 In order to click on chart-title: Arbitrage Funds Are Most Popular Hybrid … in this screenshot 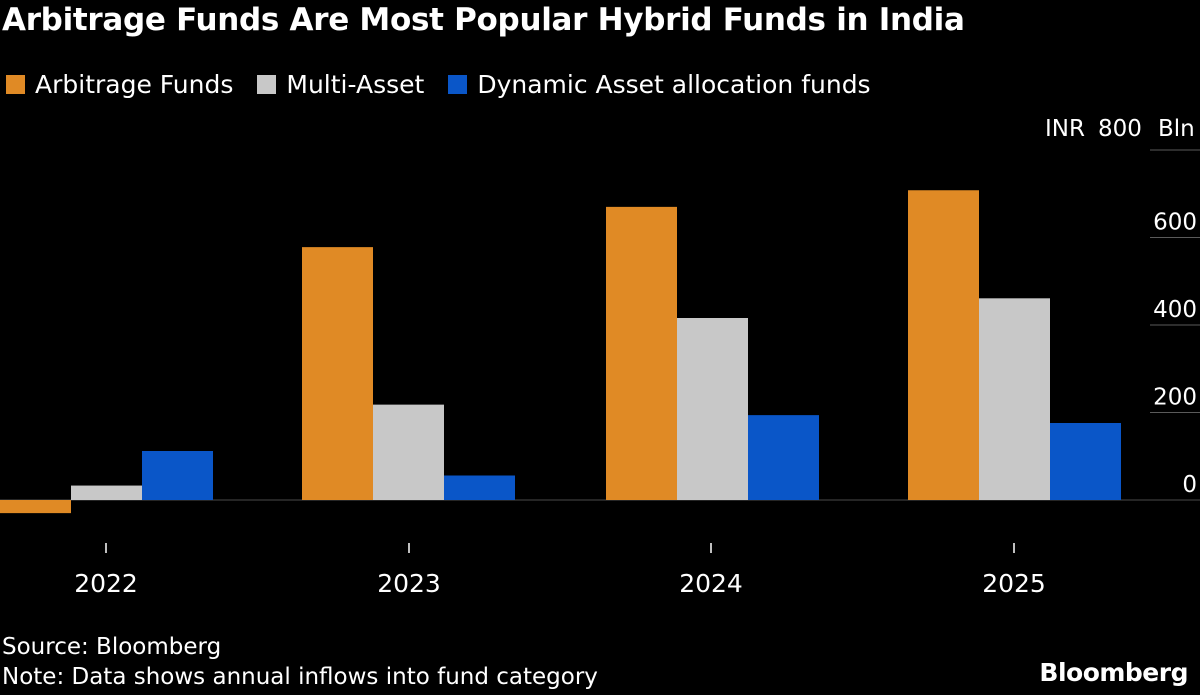, I will do `click(483, 20)`.